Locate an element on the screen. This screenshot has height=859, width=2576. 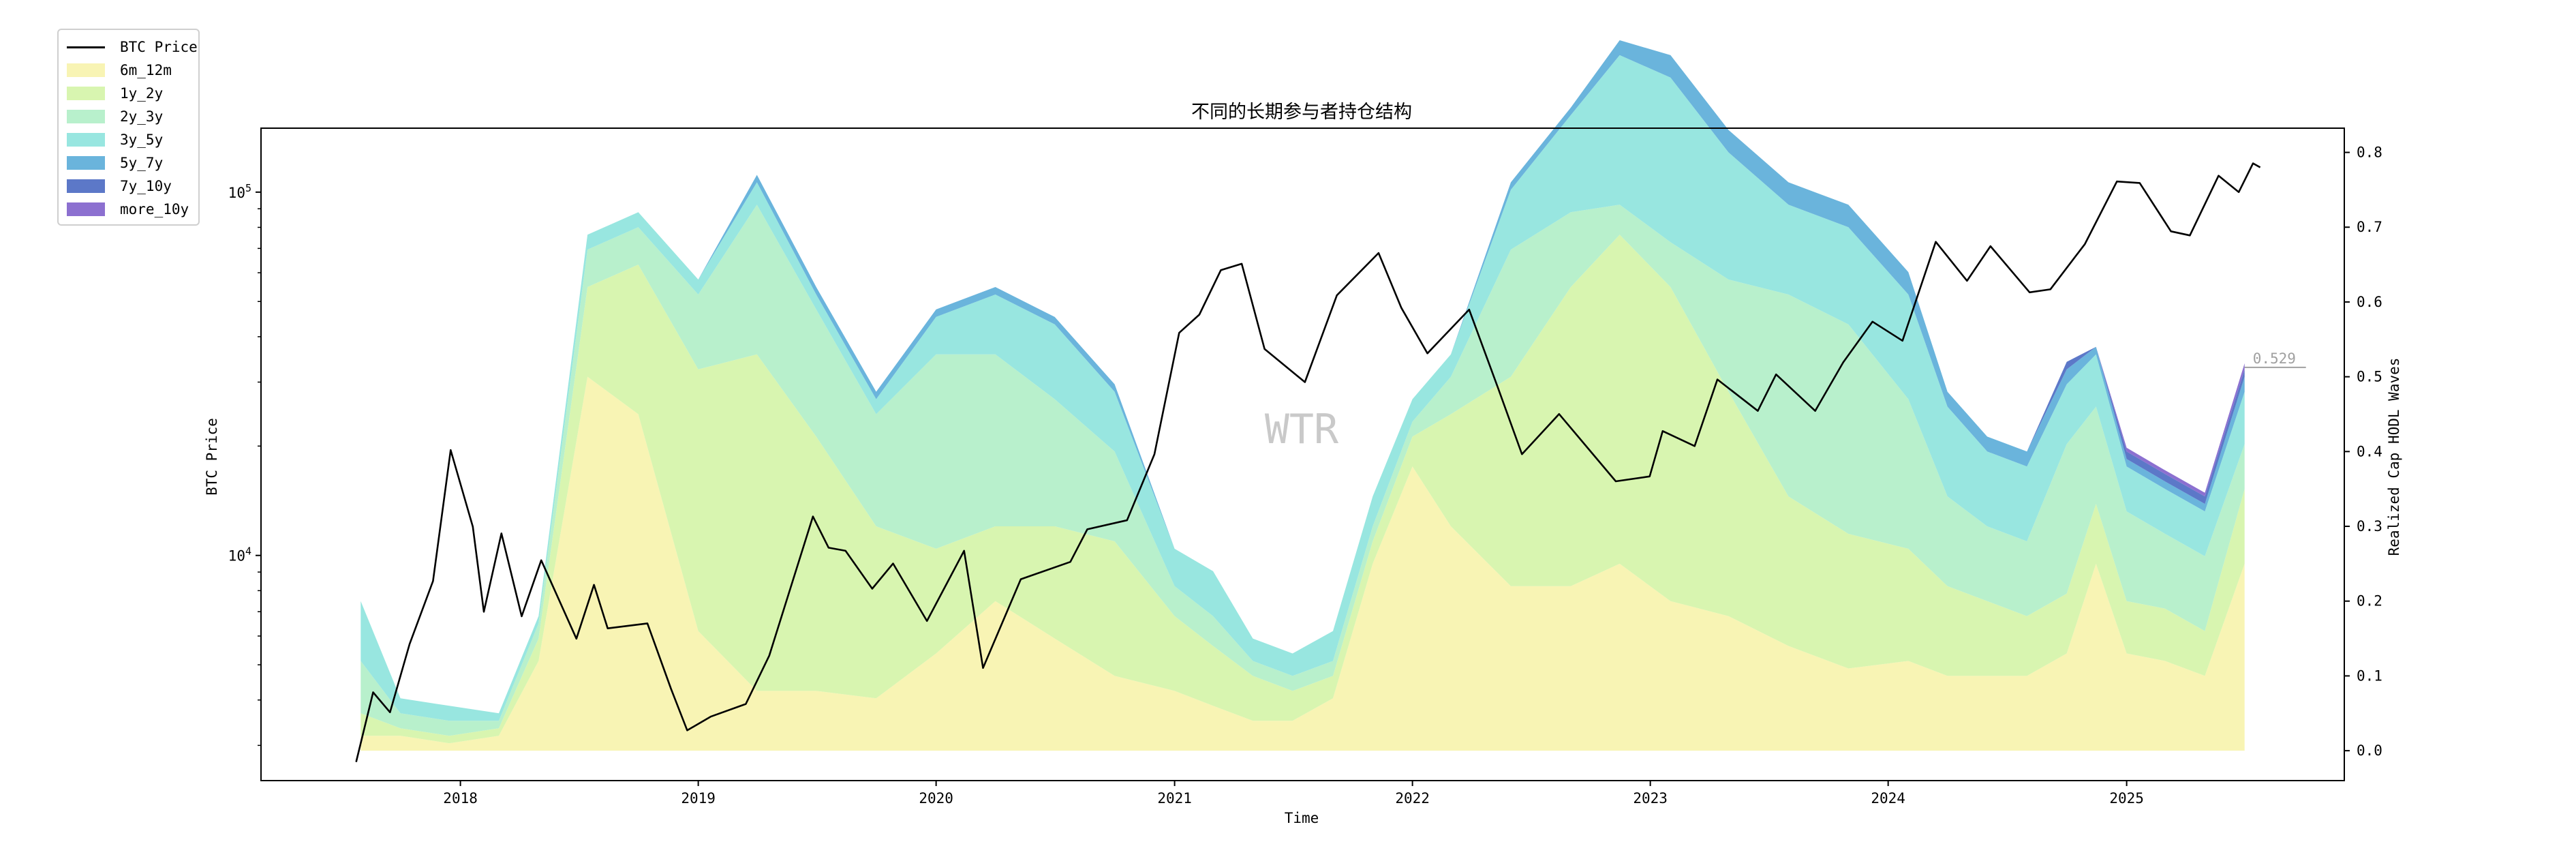
x-axis-label: Time is located at coordinates (1302, 818).